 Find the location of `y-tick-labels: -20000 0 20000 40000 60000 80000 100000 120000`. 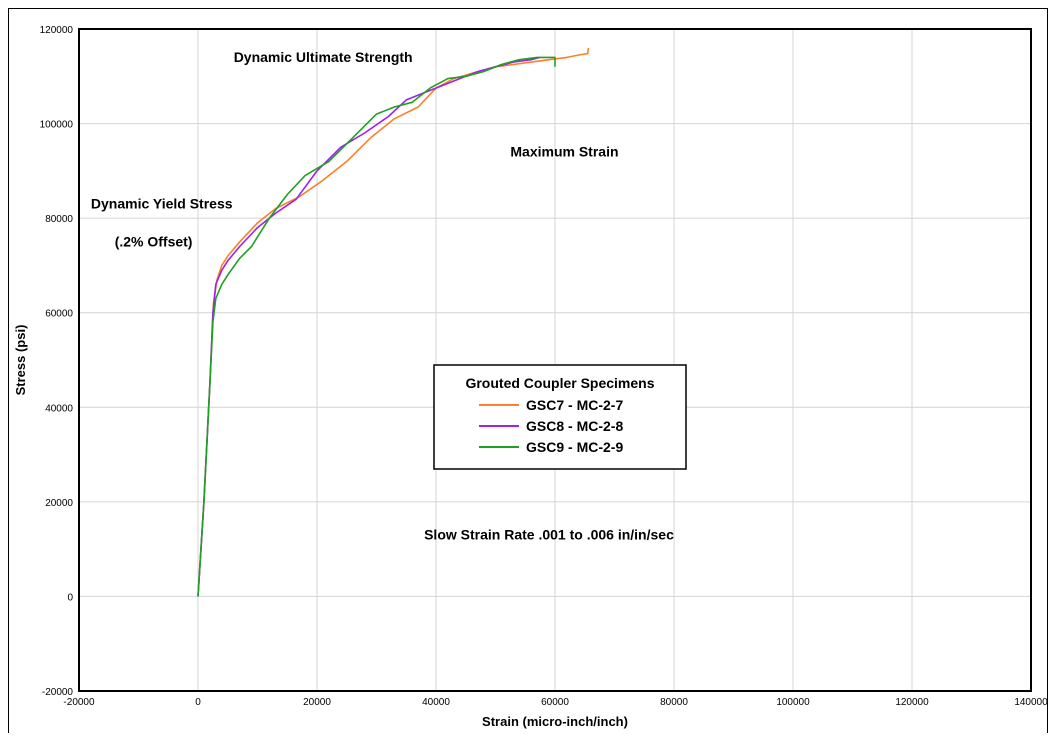

y-tick-labels: -20000 0 20000 40000 60000 80000 100000 120000 is located at coordinates (57, 361).